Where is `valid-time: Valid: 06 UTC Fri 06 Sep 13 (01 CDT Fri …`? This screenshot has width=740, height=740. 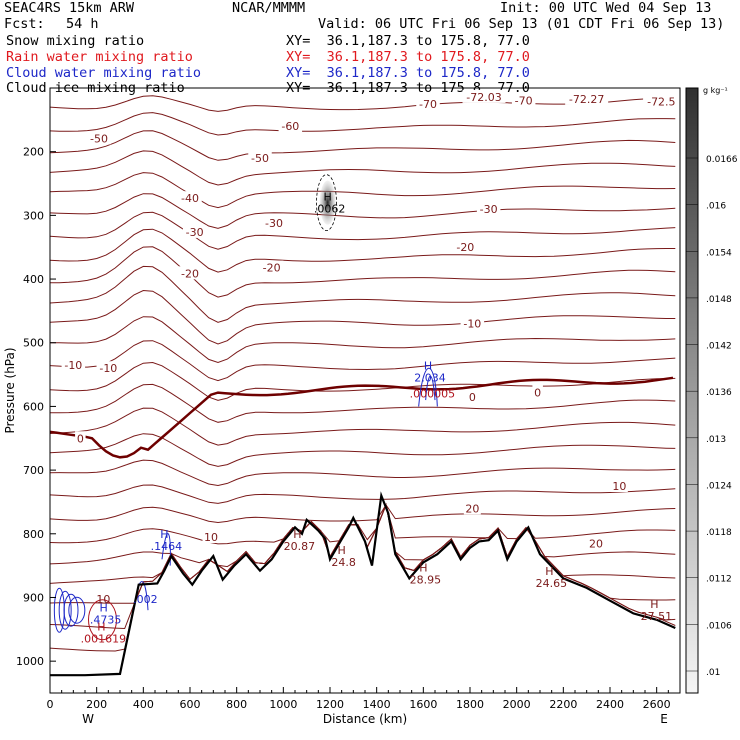
valid-time: Valid: 06 UTC Fri 06 Sep 13 (01 CDT Fri … is located at coordinates (521, 24).